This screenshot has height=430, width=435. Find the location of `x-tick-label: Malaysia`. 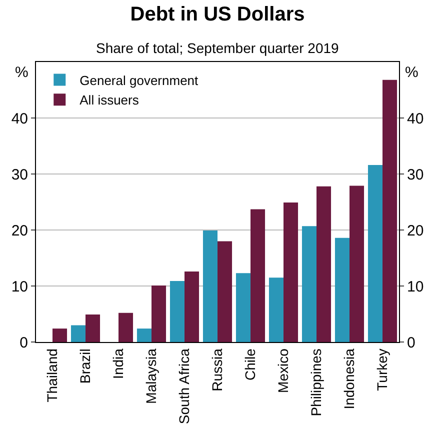

x-tick-label: Malaysia is located at coordinates (151, 376).